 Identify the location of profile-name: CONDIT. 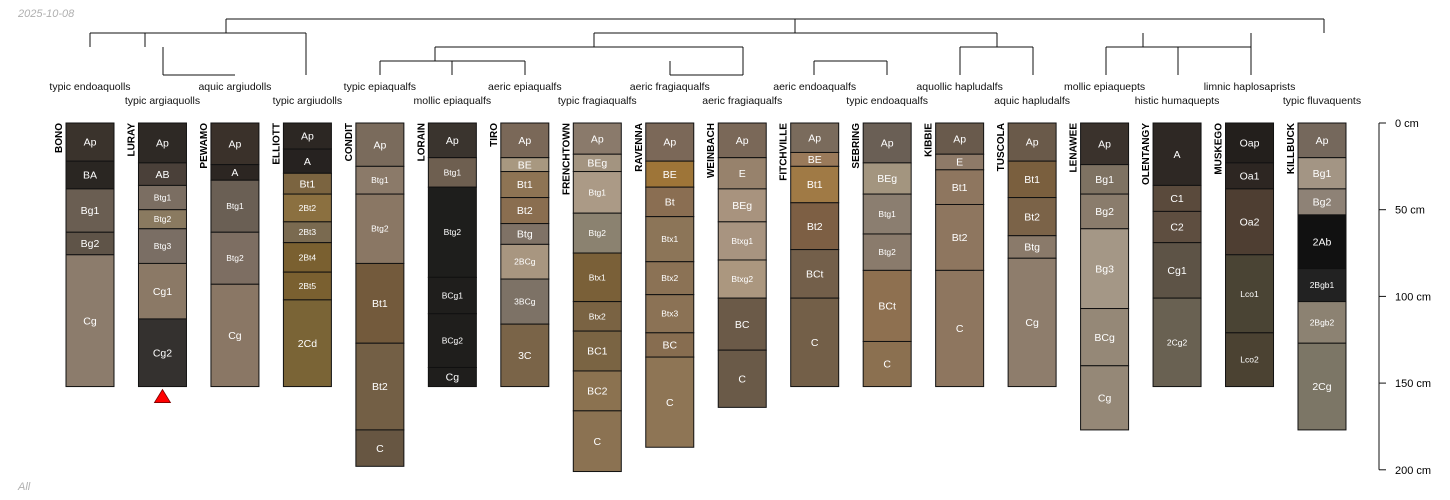
(349, 142).